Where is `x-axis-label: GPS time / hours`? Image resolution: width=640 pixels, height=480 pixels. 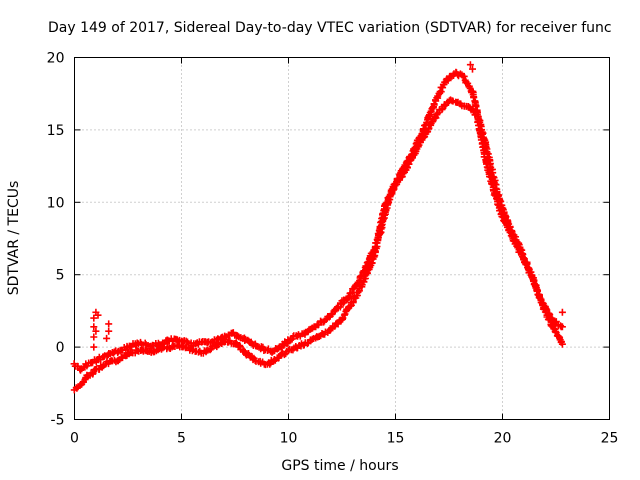 x-axis-label: GPS time / hours is located at coordinates (339, 466).